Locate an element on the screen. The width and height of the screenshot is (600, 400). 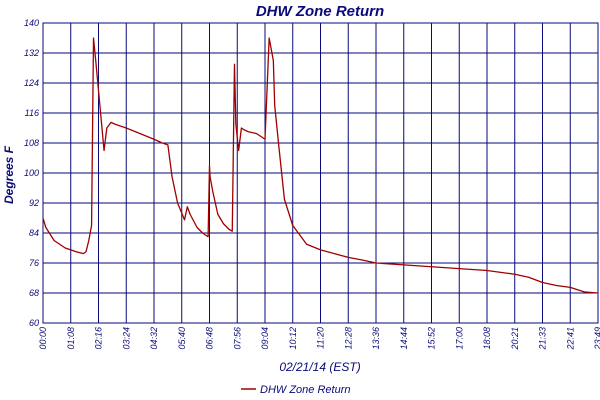
y-tick-label: 132 is located at coordinates (31, 53).